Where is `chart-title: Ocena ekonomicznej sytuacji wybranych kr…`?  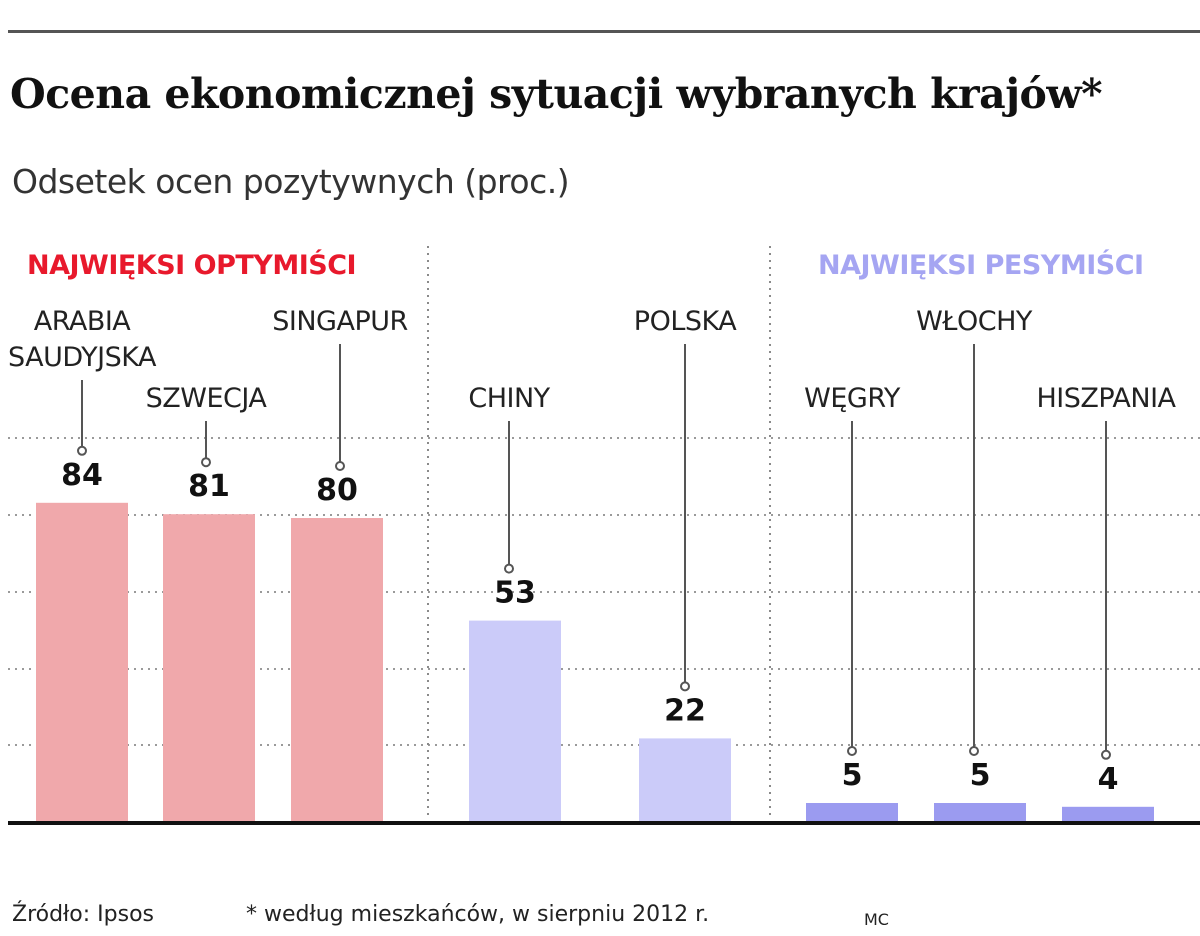
chart-title: Ocena ekonomicznej sytuacji wybranych kr… is located at coordinates (556, 94).